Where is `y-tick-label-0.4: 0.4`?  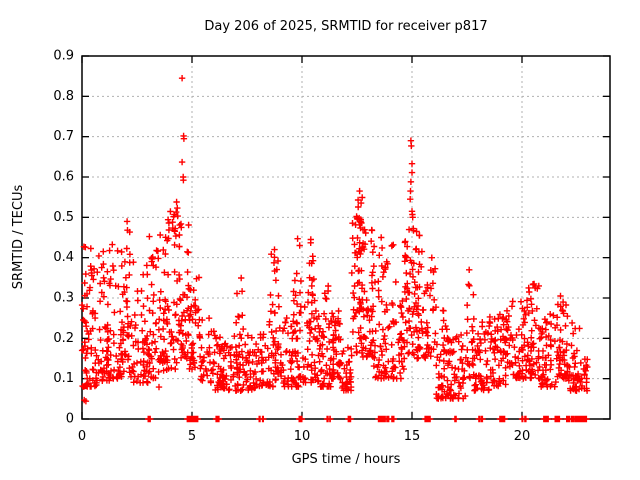
y-tick-label-0.4: 0.4 is located at coordinates (63, 257).